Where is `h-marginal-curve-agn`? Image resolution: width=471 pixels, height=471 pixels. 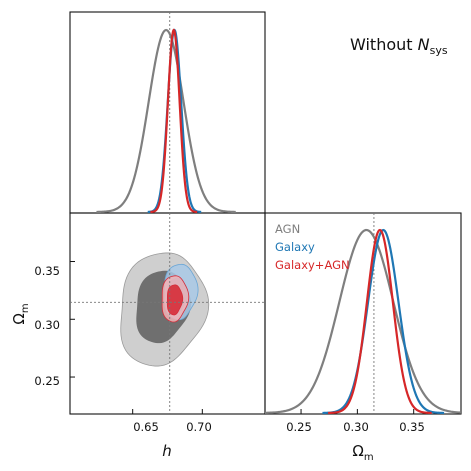 h-marginal-curve-agn is located at coordinates (166, 121).